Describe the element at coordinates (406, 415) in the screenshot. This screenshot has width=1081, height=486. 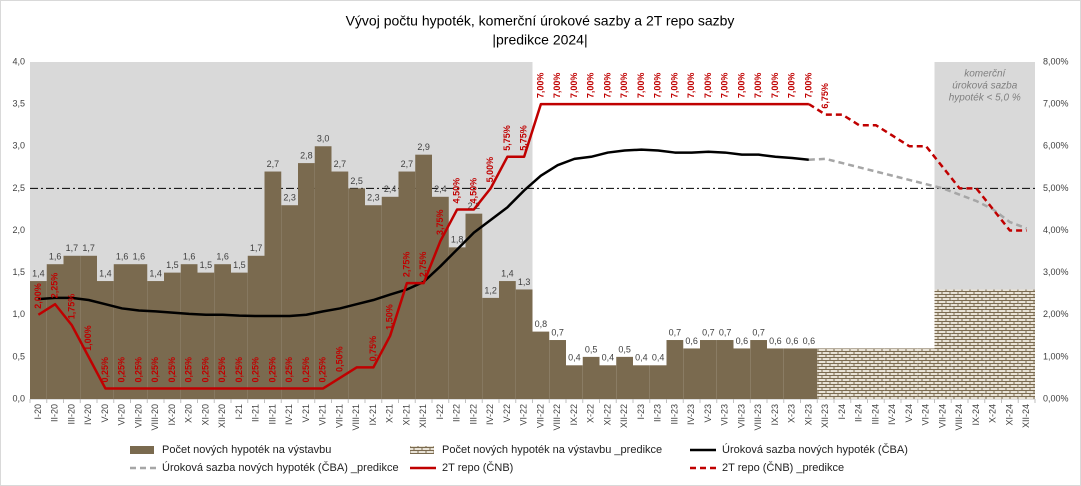
I see `x-tick-label: XI-21` at that location.